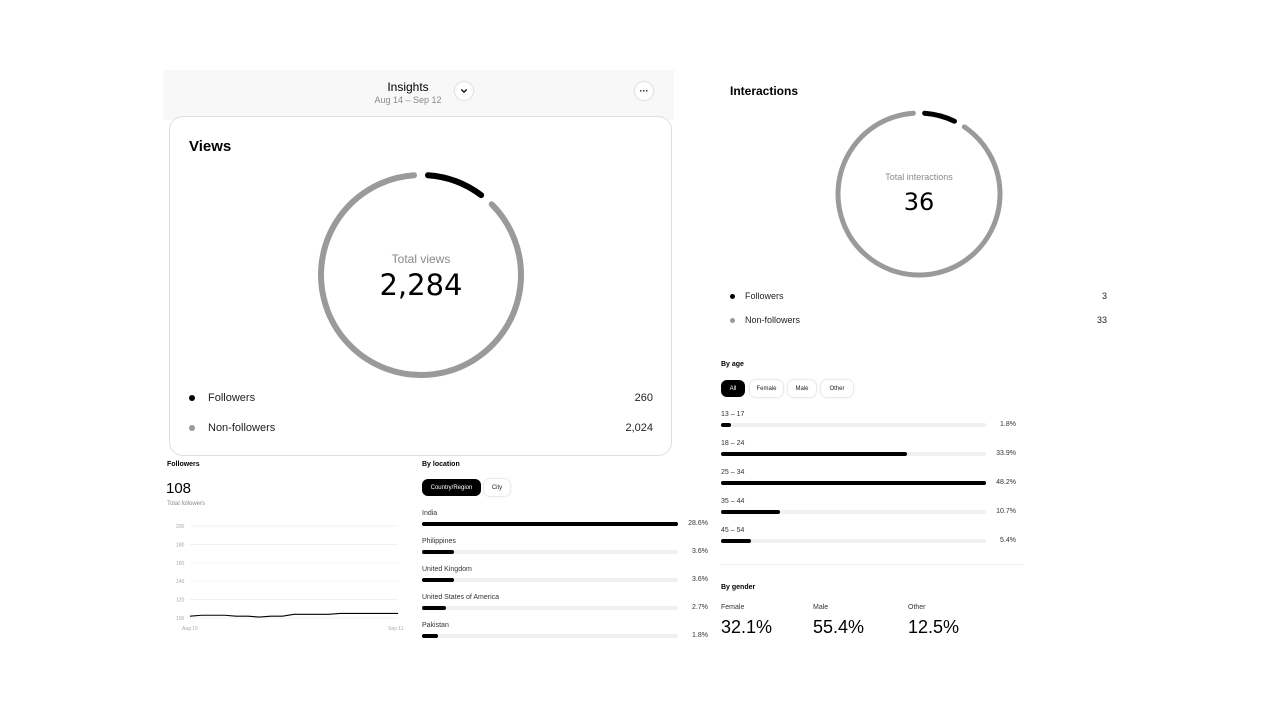  Describe the element at coordinates (183, 464) in the screenshot. I see `followers-title: Followers` at that location.